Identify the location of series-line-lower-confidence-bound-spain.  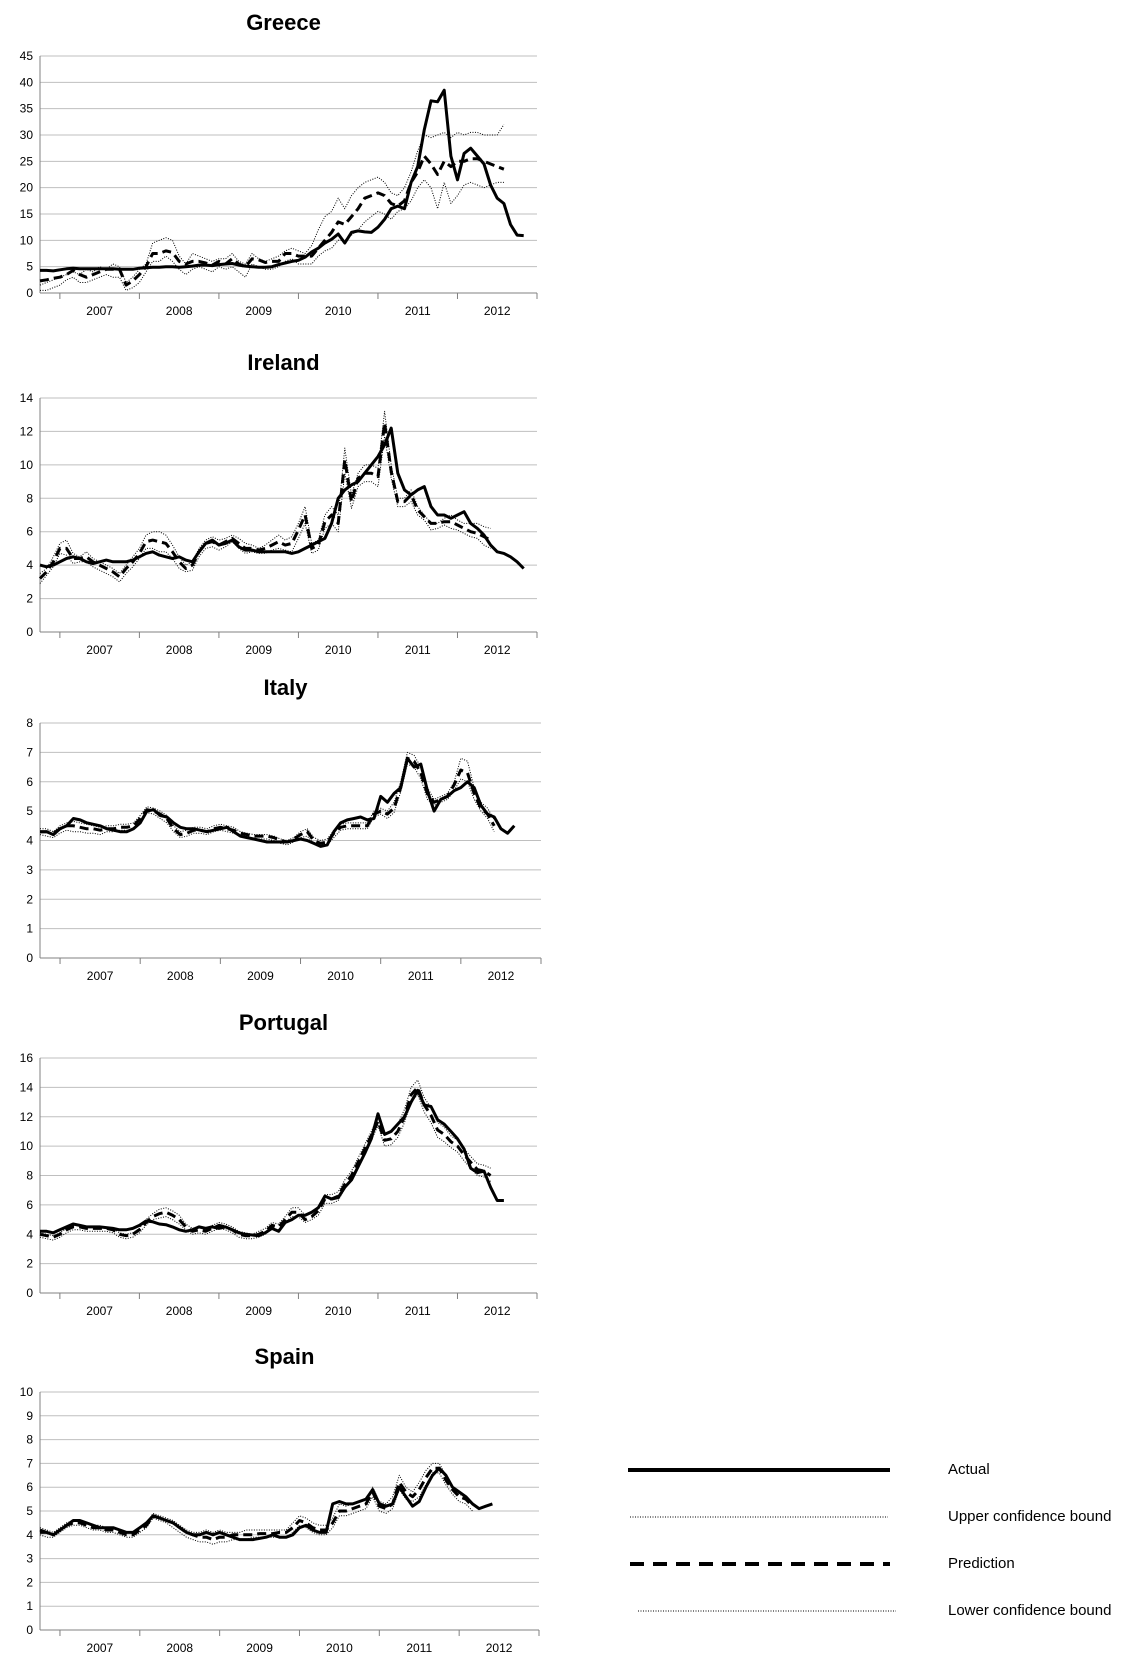
(256, 1508).